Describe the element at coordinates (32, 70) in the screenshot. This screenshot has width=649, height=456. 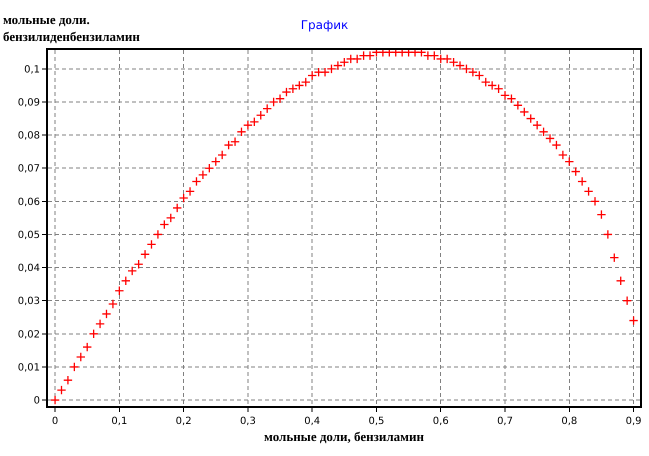
I see `y-tick-label: 0,1` at that location.